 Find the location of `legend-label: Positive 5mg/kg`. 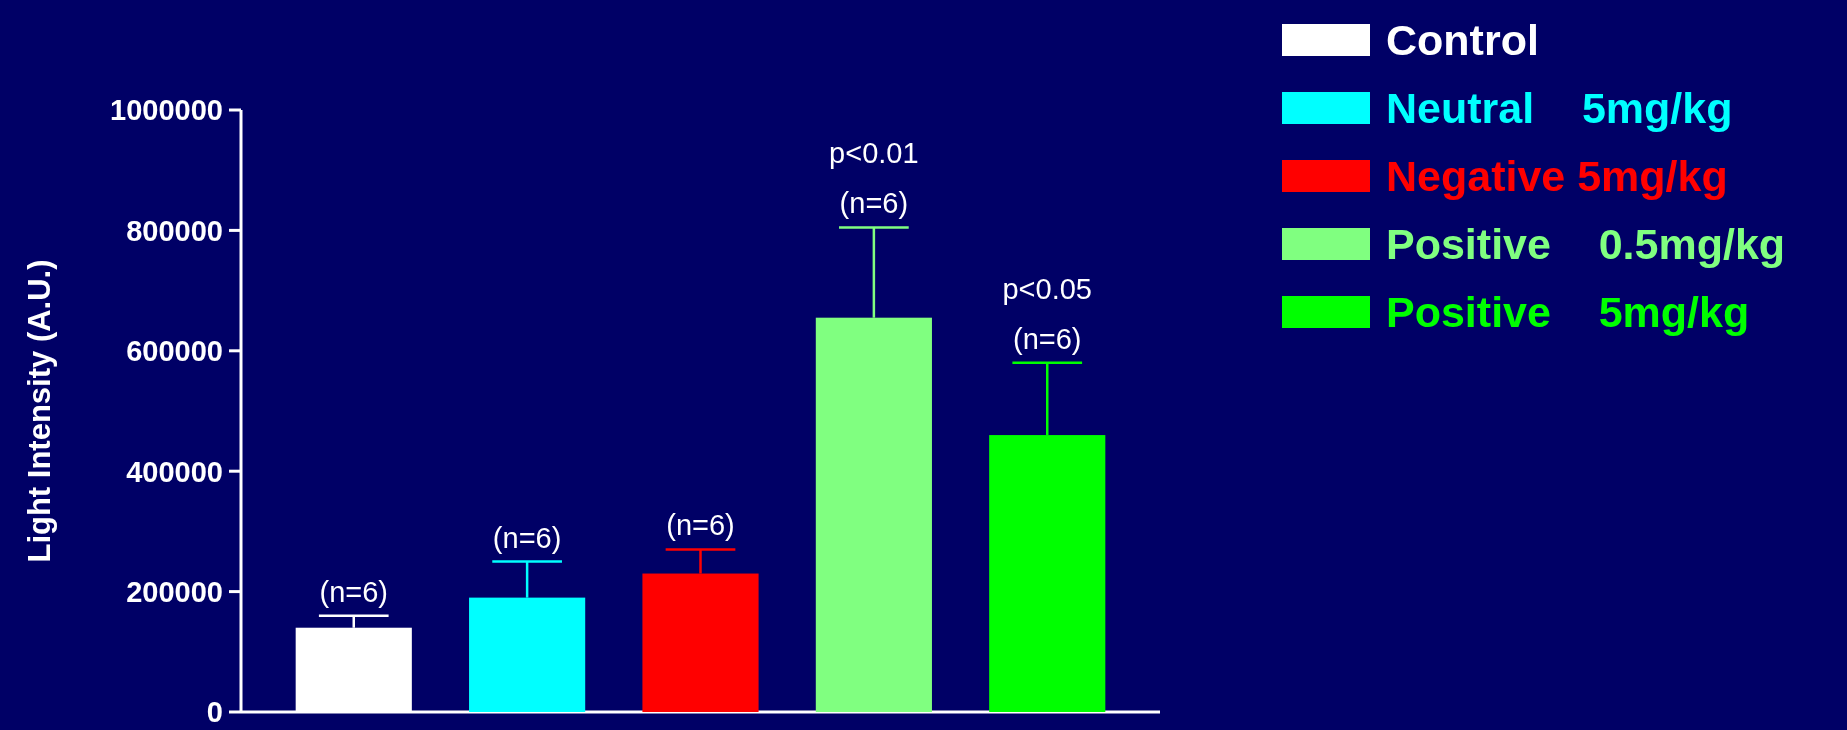

legend-label: Positive 5mg/kg is located at coordinates (1568, 312).